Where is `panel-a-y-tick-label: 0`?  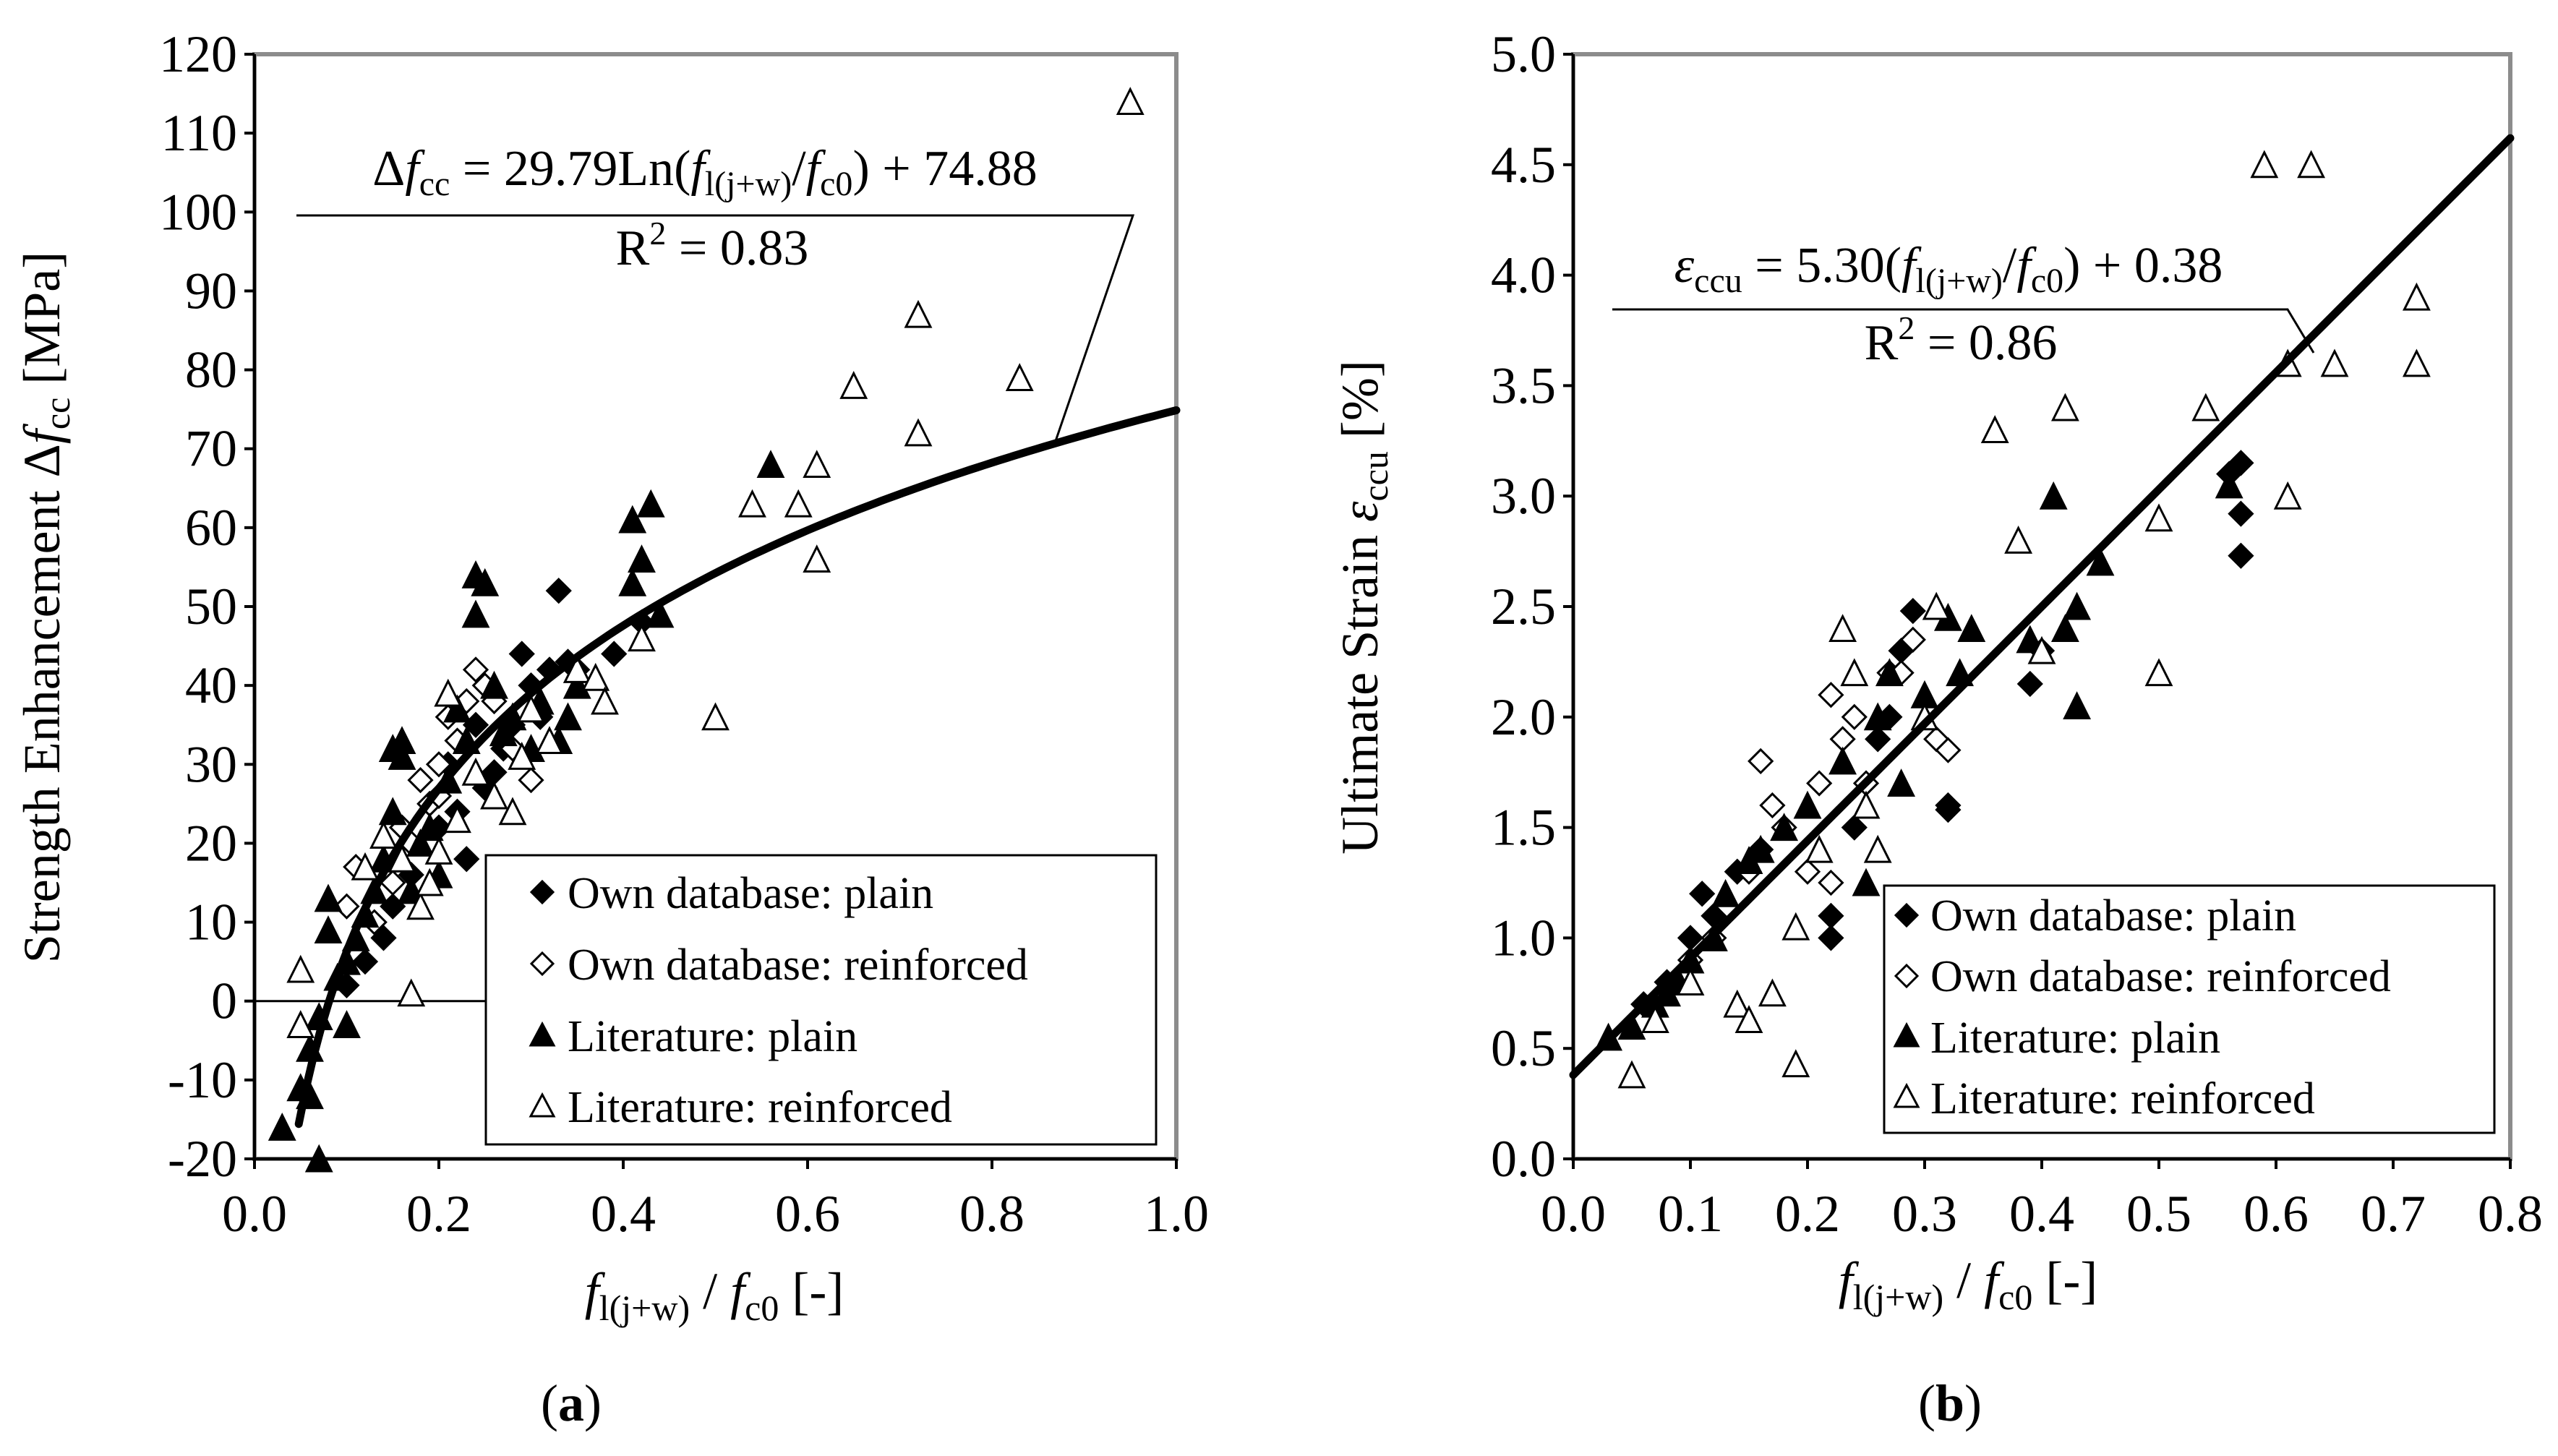
panel-a-y-tick-label: 0 is located at coordinates (224, 1001).